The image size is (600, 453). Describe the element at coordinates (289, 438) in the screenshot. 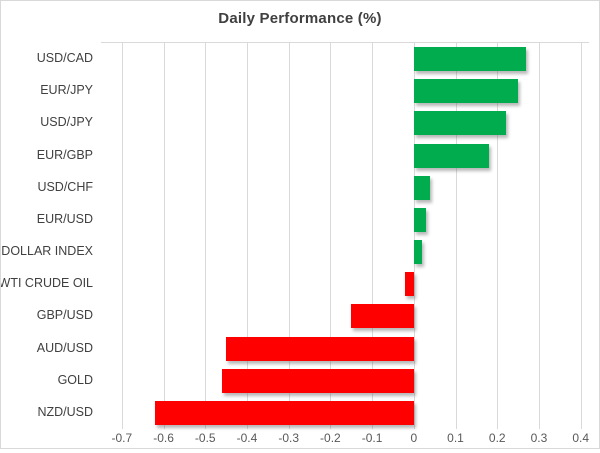

I see `x-tick-label: -0.3` at that location.